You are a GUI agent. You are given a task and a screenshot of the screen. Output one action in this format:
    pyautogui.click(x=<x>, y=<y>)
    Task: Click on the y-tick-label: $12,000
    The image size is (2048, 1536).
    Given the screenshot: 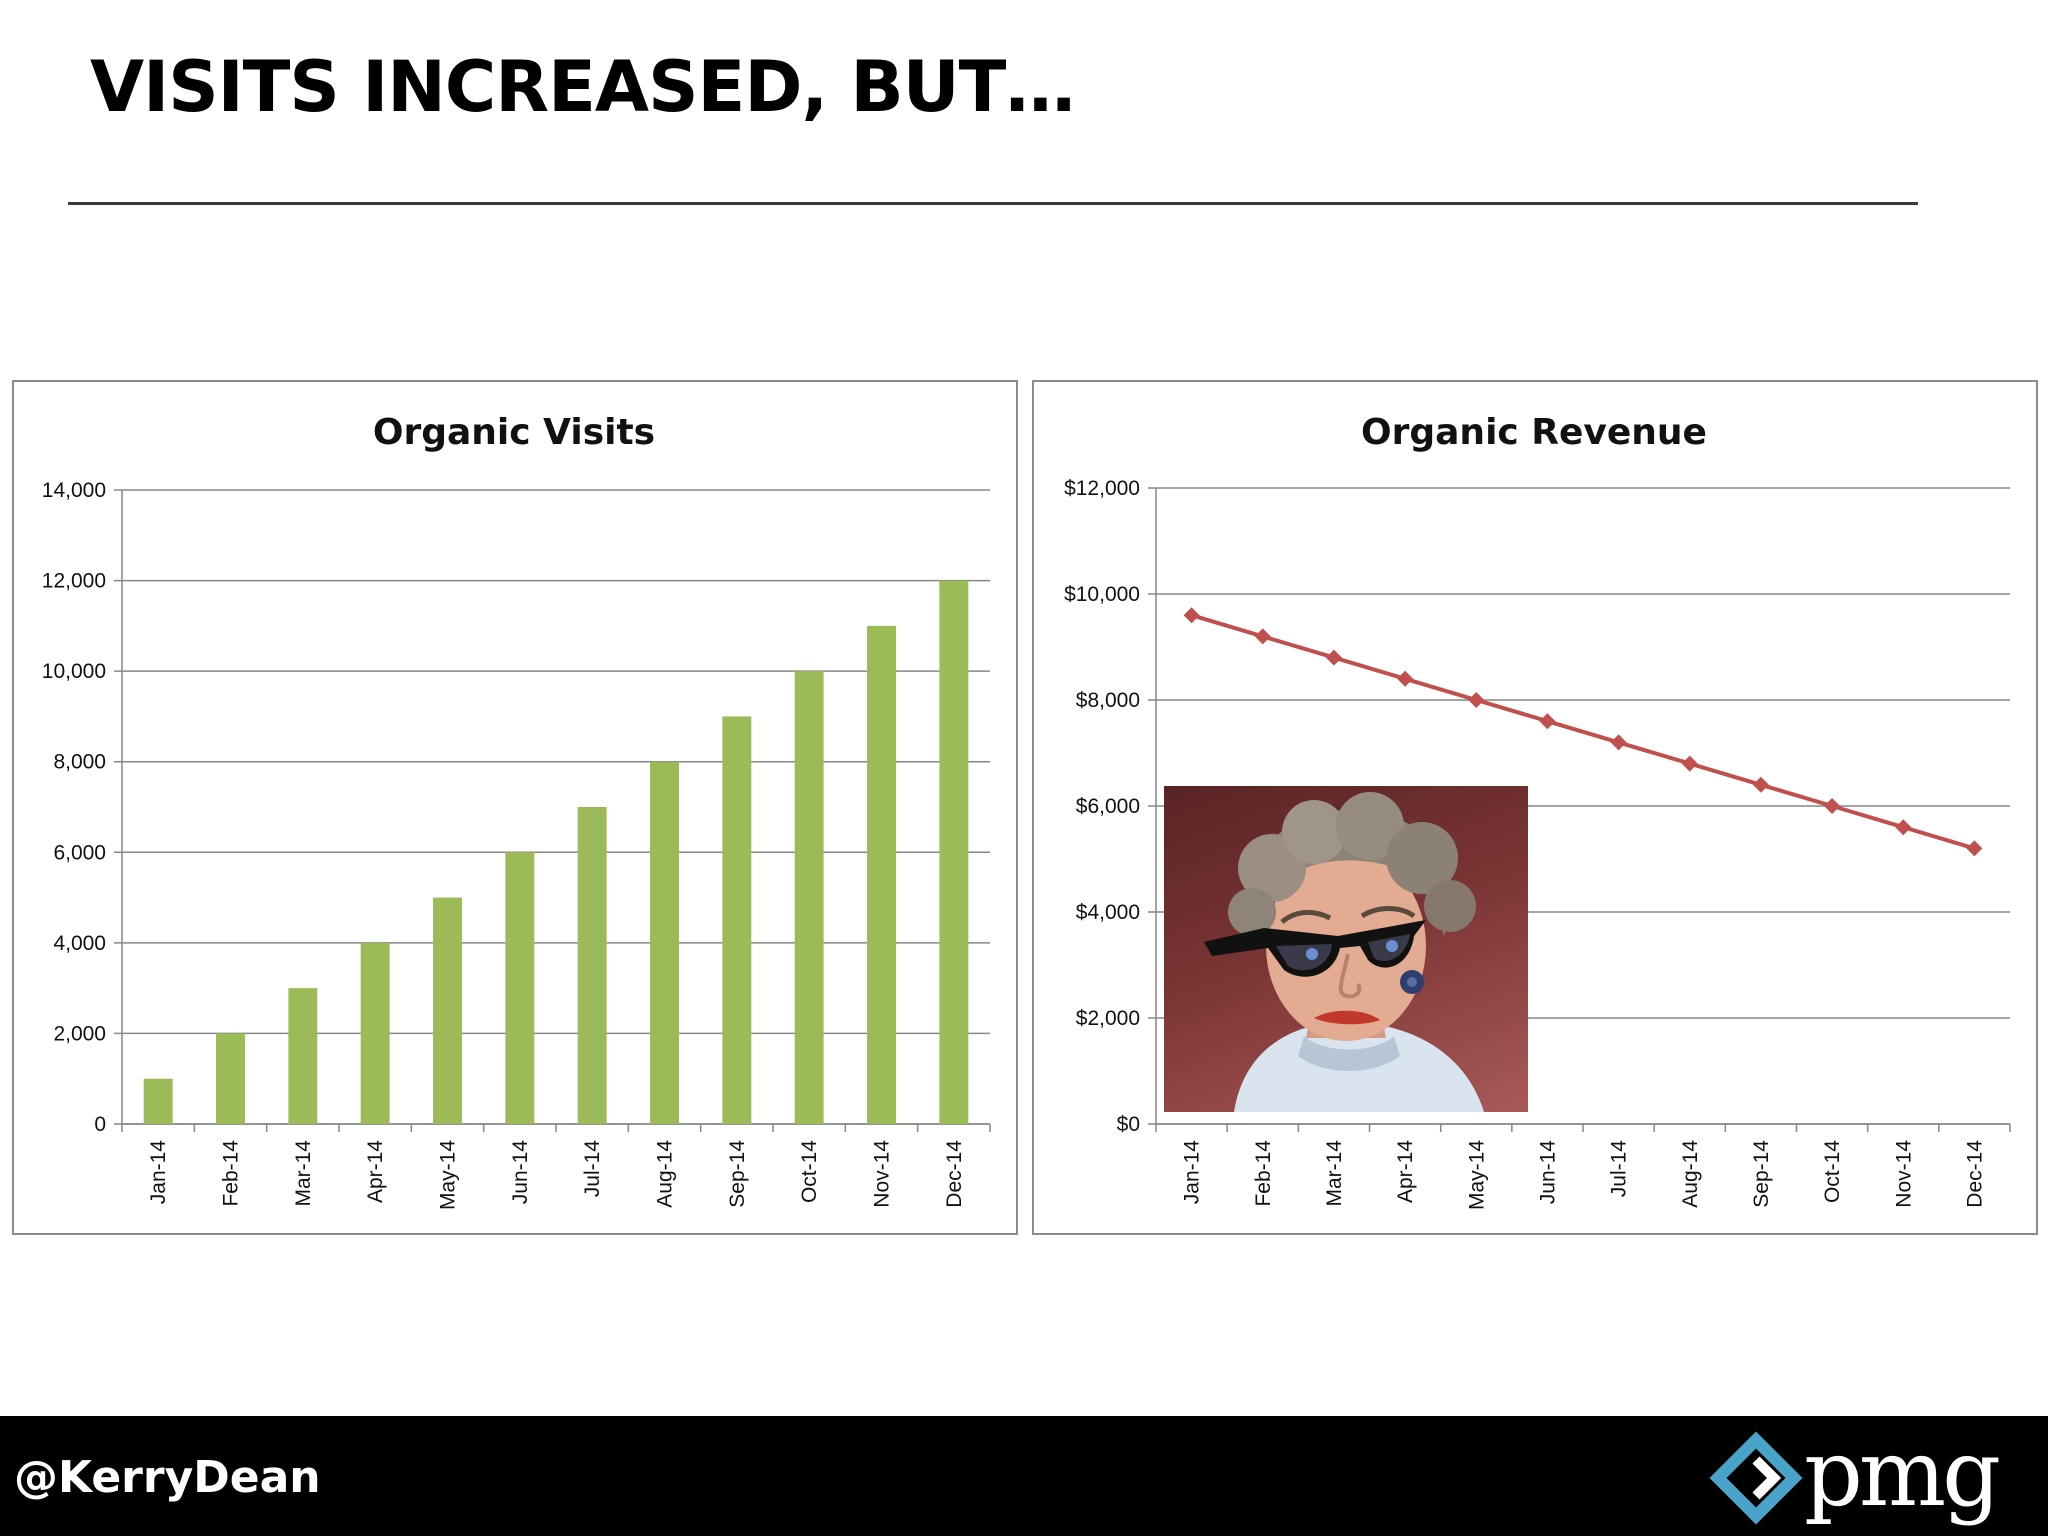 What is the action you would take?
    pyautogui.click(x=1102, y=488)
    